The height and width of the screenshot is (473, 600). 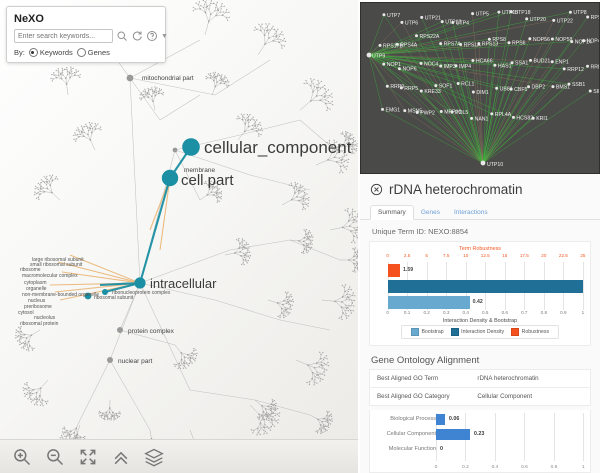 What do you see at coordinates (578, 85) in the screenshot?
I see `gene-label: SSB1` at bounding box center [578, 85].